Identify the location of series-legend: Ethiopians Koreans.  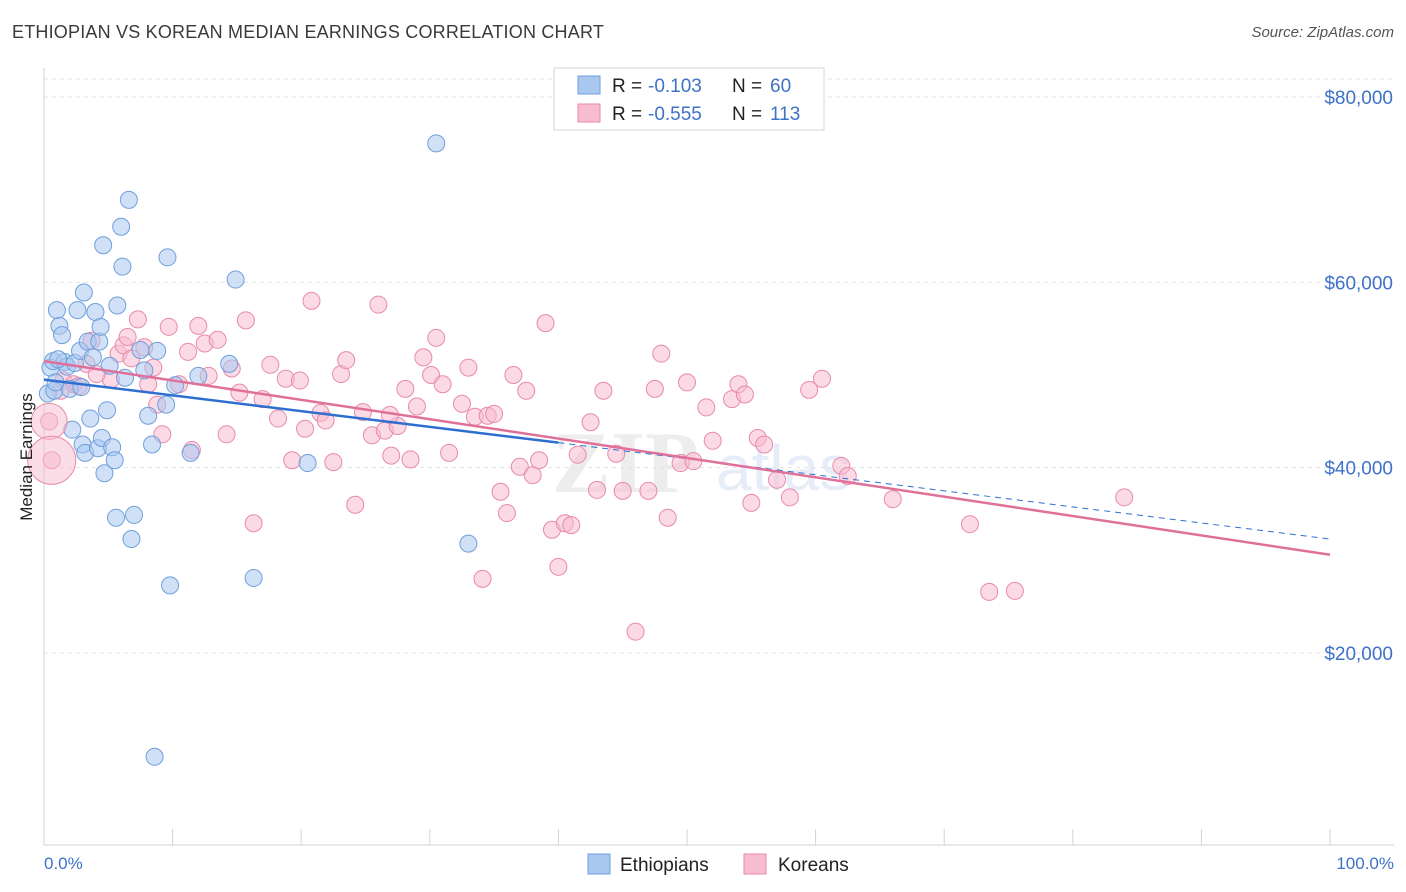
(718, 864).